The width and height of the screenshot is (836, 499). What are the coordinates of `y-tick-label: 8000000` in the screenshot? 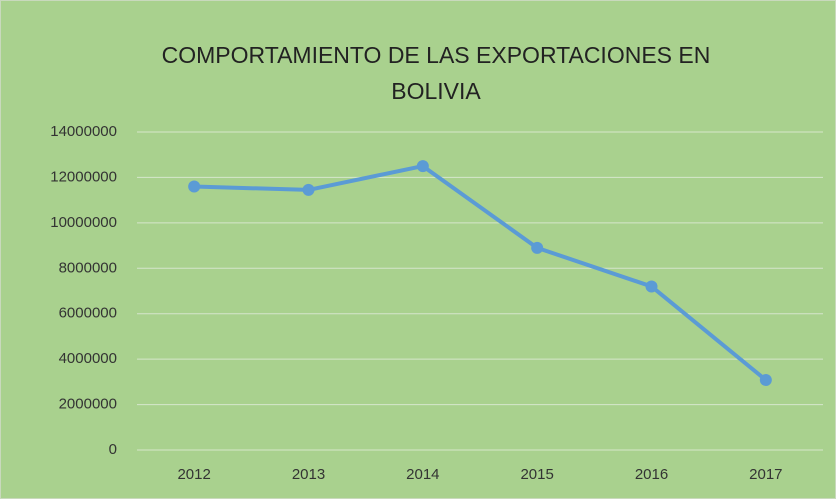 It's located at (88, 267).